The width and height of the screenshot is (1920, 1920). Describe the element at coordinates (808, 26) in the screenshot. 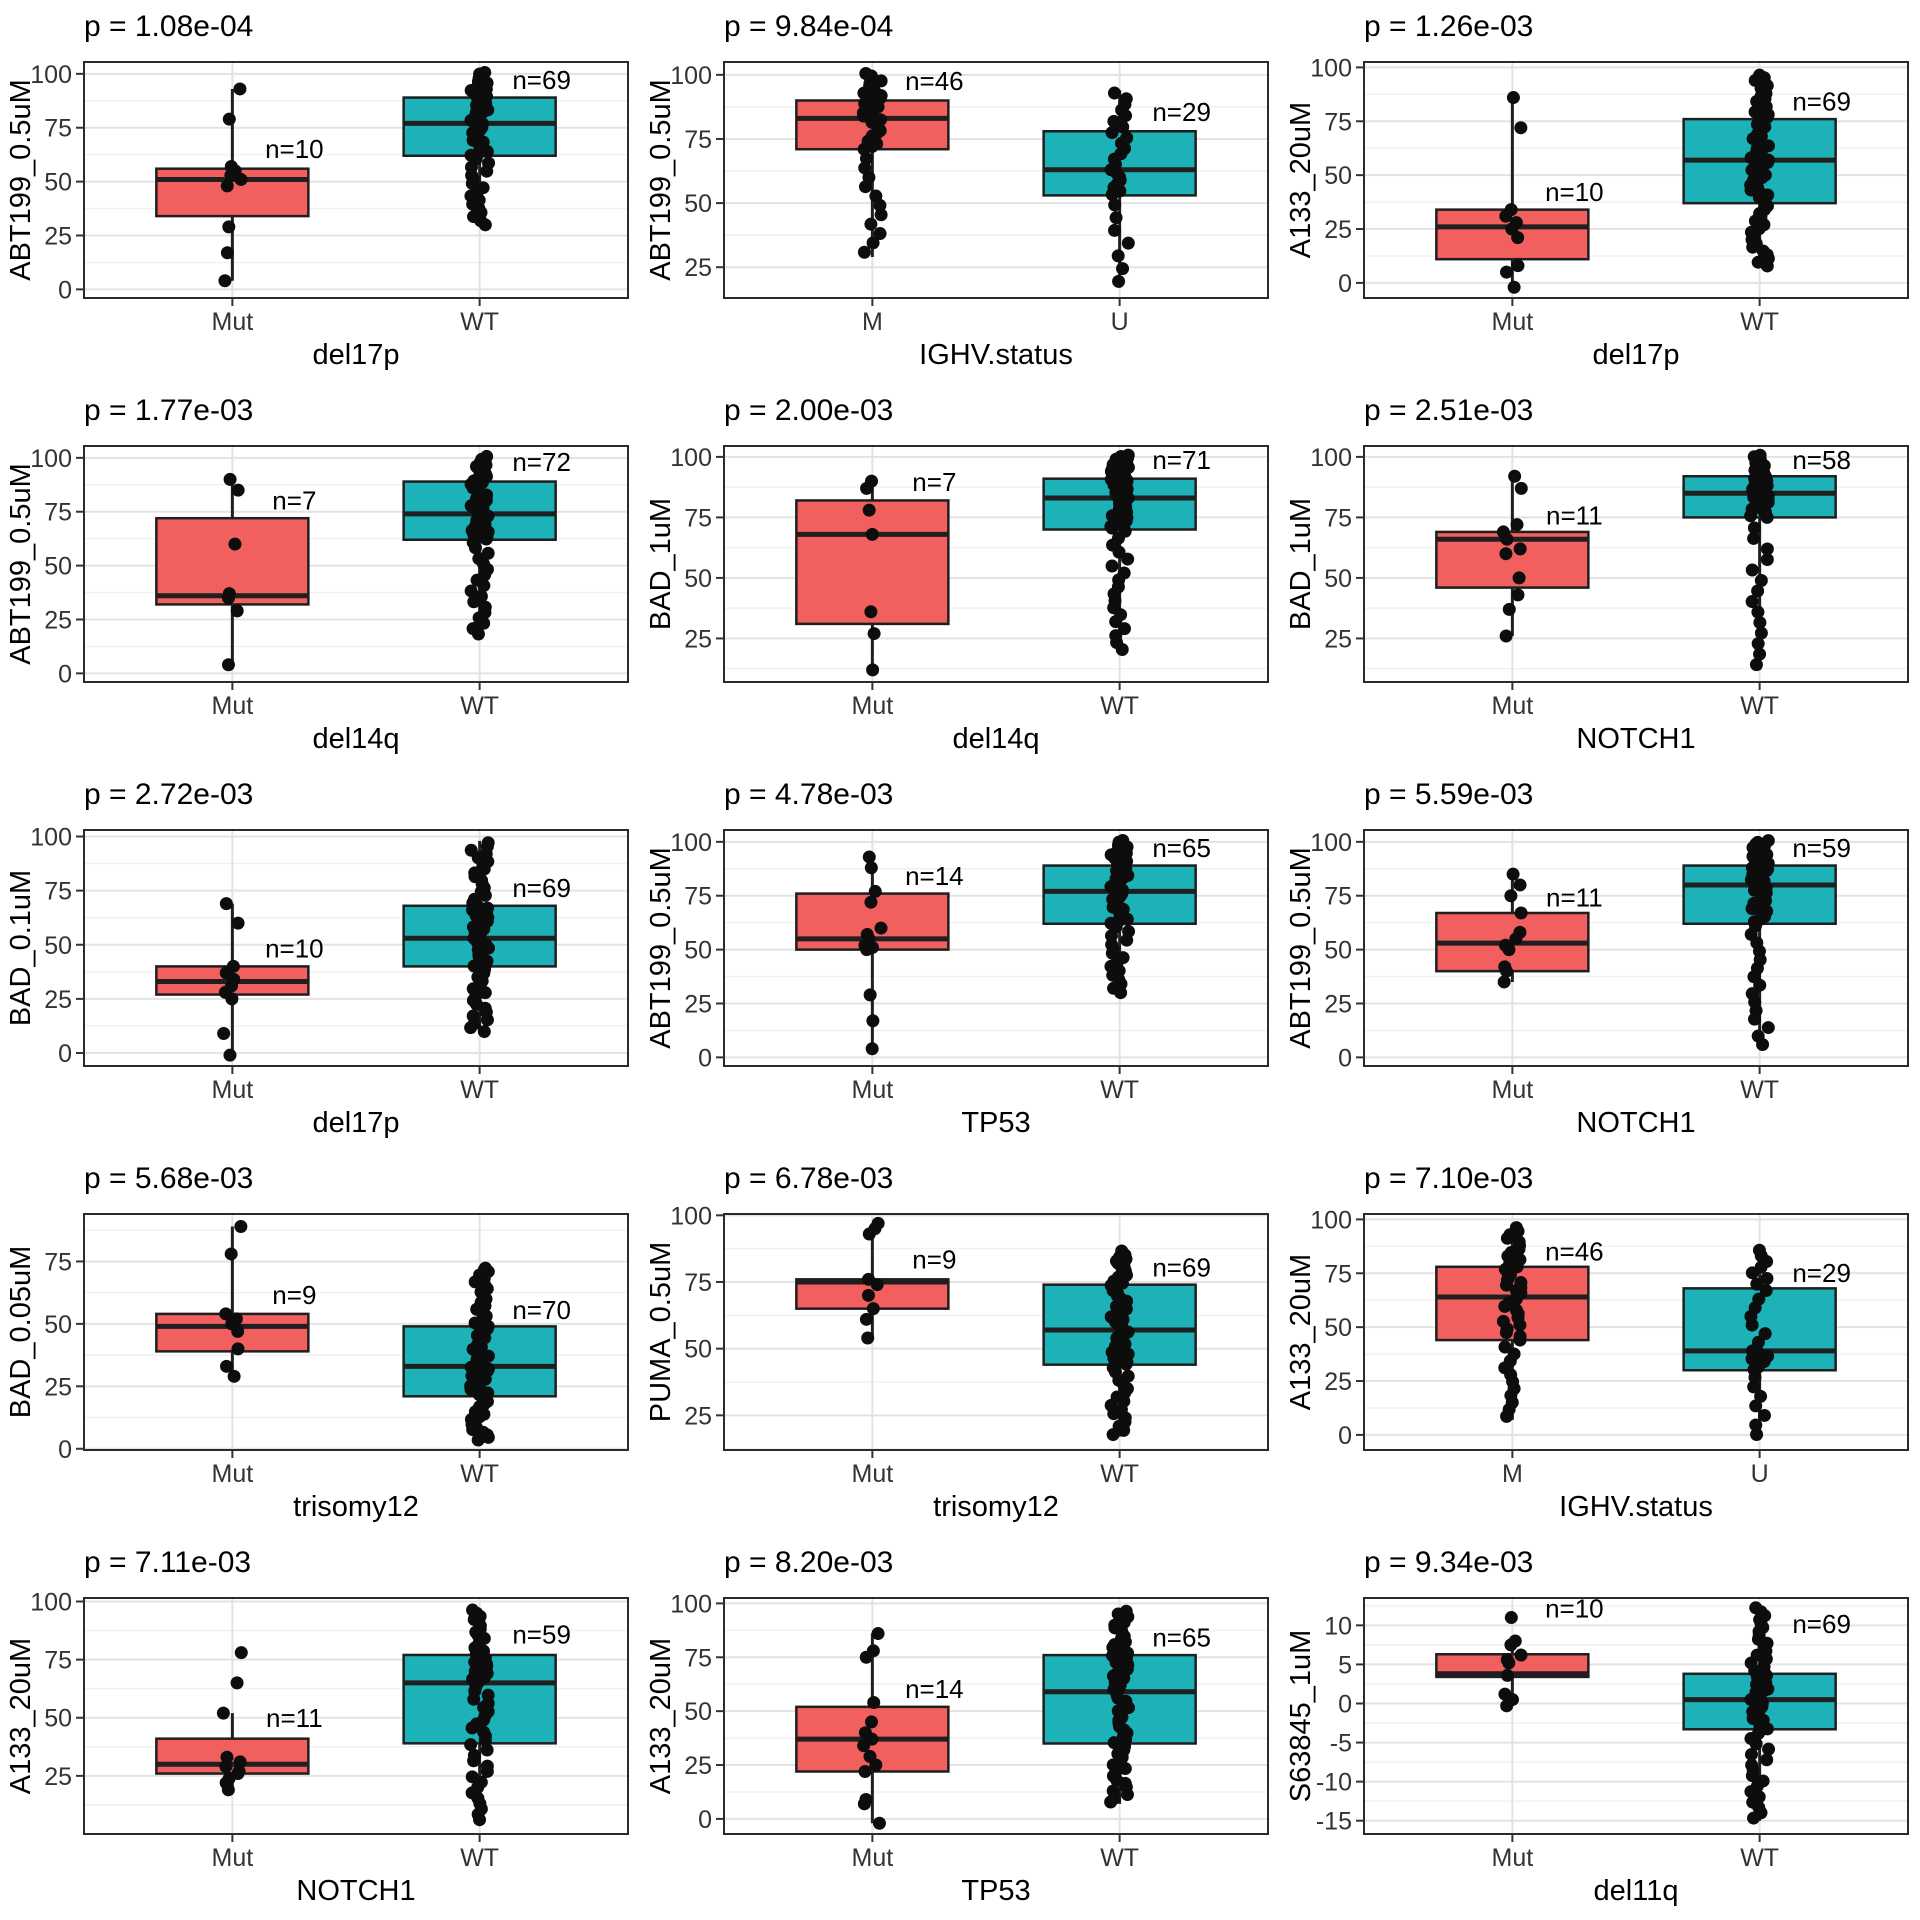

I see `panel-title: p = 9.84e-04` at that location.